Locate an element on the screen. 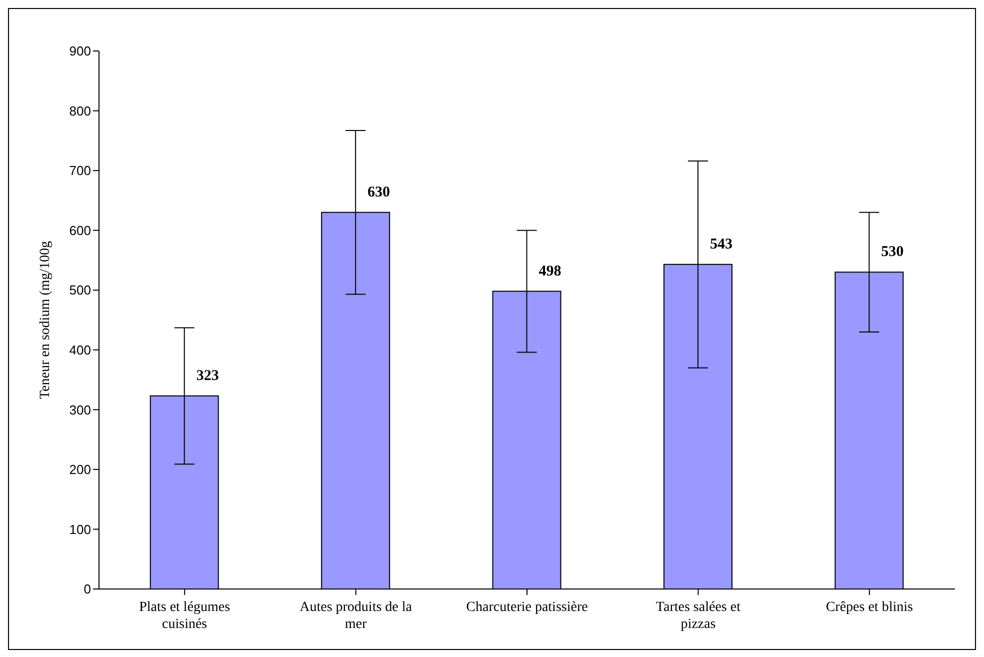 This screenshot has width=984, height=657. y-tick-label: 700 is located at coordinates (80, 170).